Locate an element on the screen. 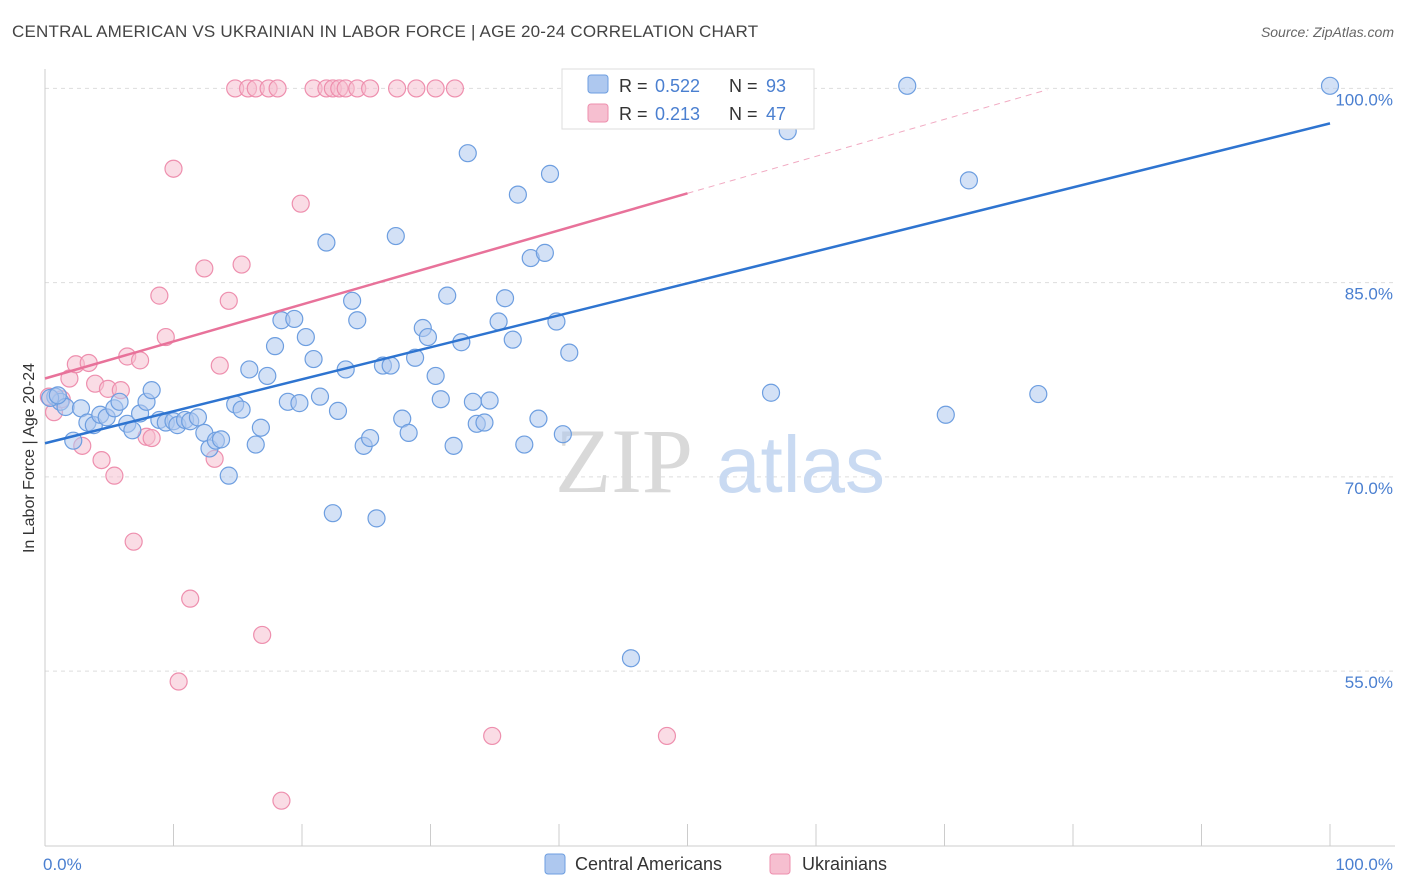 This screenshot has height=892, width=1406. stats-n-value-2: 47 is located at coordinates (776, 114).